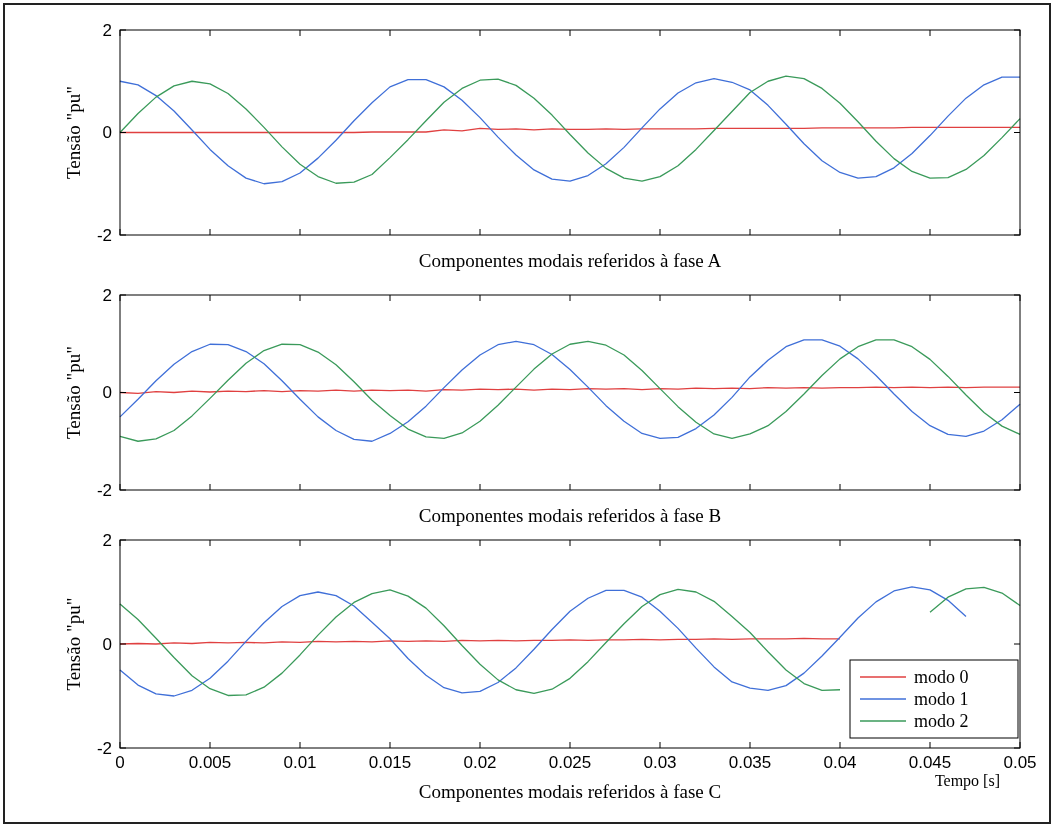  What do you see at coordinates (750, 762) in the screenshot?
I see `x-tick-label: 0.035` at bounding box center [750, 762].